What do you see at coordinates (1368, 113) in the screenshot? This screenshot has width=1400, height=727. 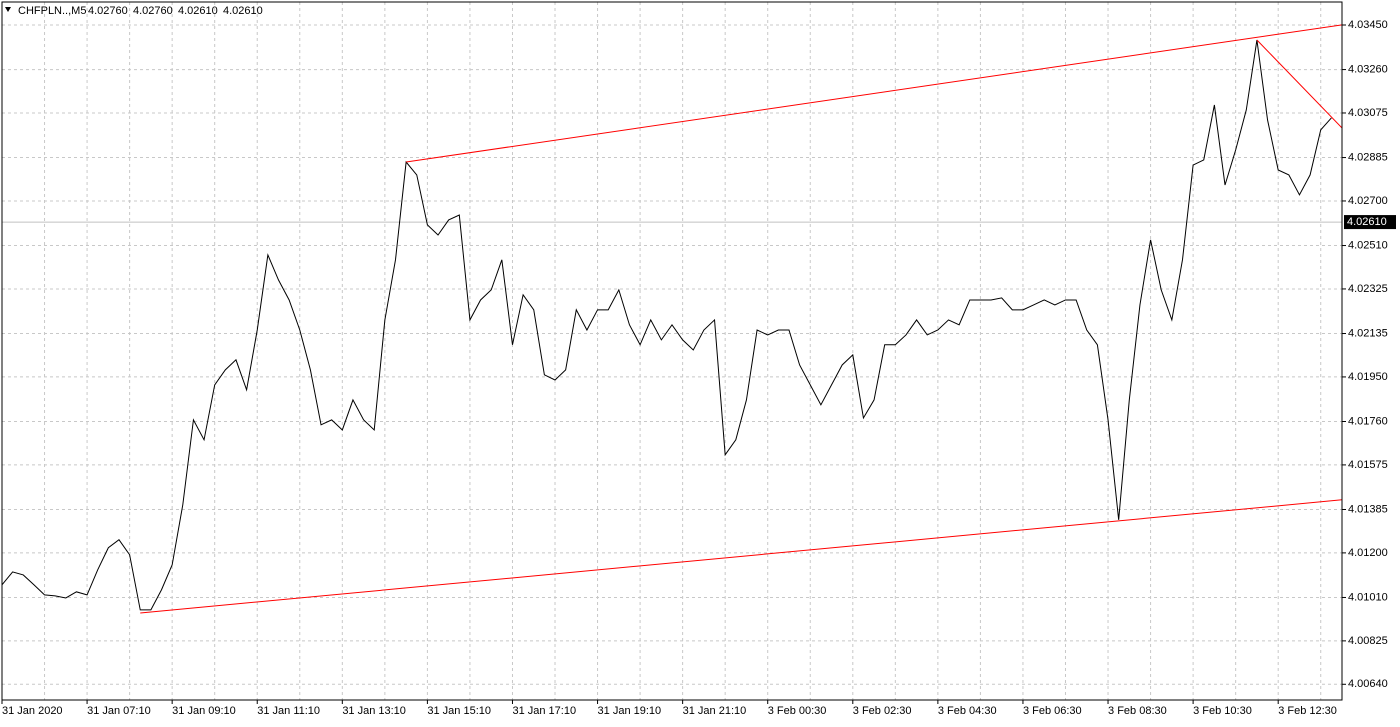 I see `y-tick-label: 4.03075` at bounding box center [1368, 113].